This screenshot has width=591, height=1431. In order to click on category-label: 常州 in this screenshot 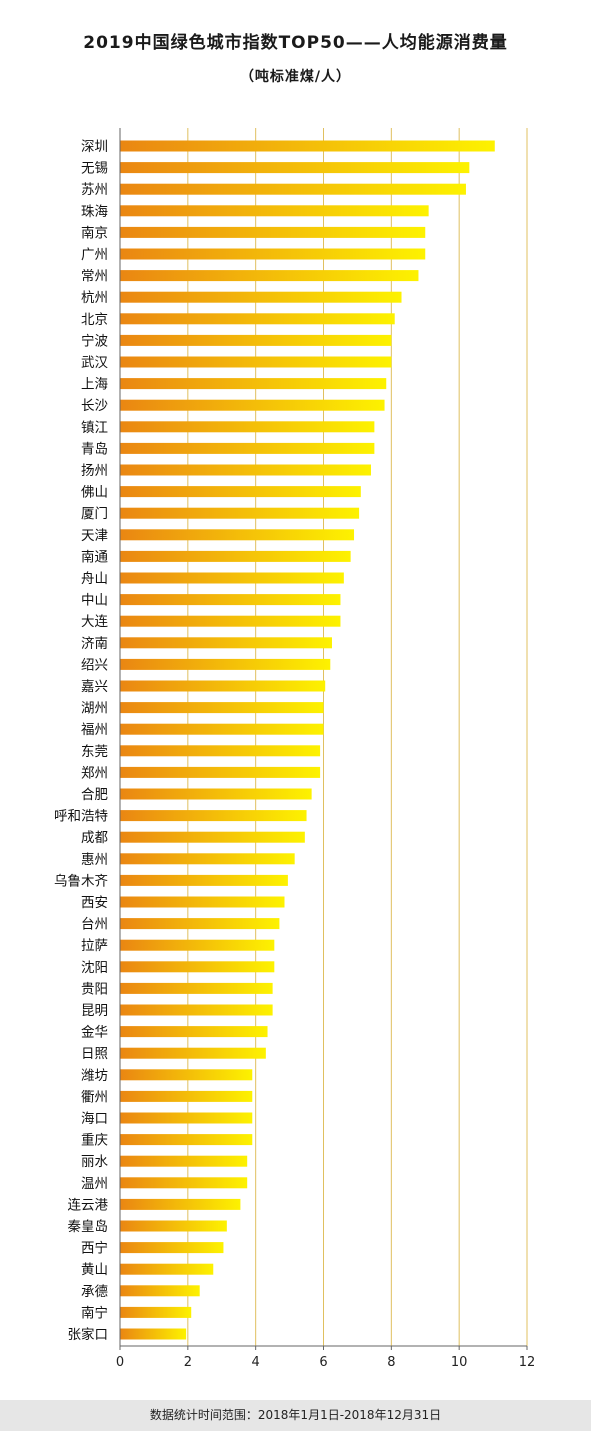, I will do `click(94, 277)`.